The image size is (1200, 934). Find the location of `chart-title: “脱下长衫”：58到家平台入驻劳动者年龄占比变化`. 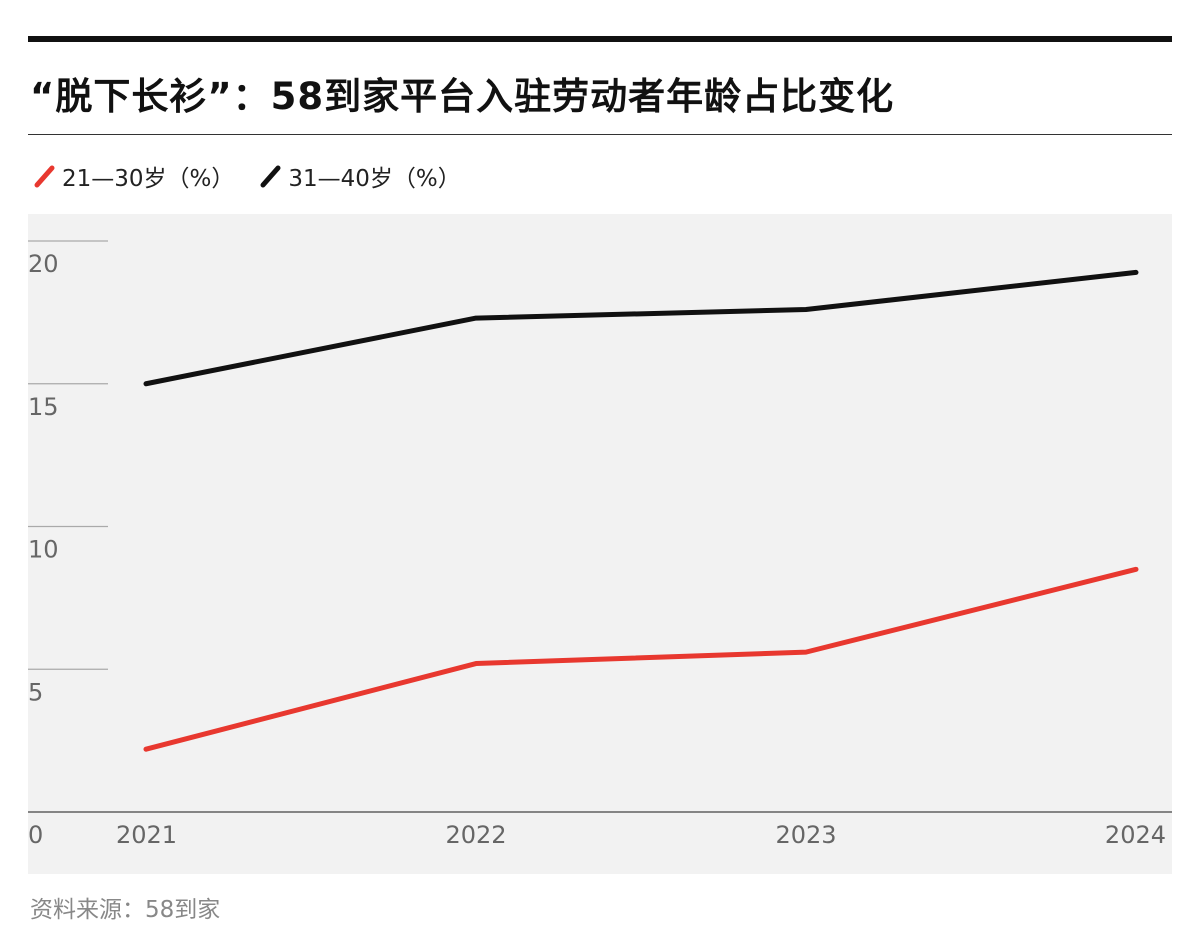

chart-title: “脱下长衫”：58到家平台入驻劳动者年龄占比变化 is located at coordinates (462, 96).